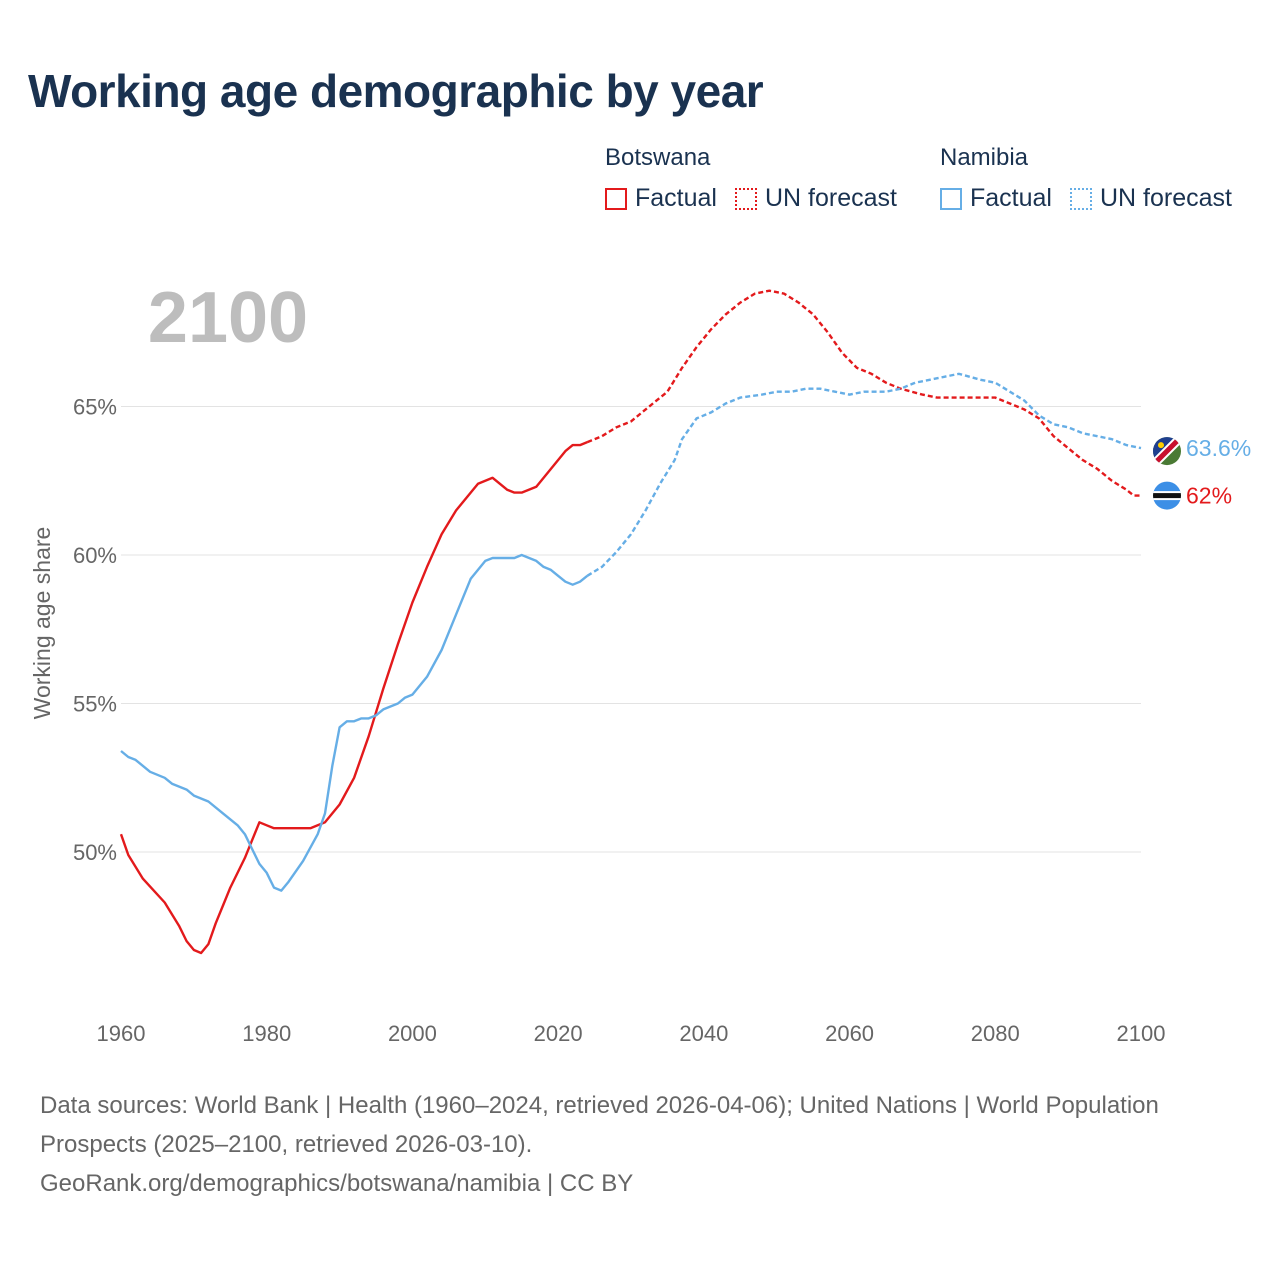 This screenshot has height=1280, width=1280. I want to click on x-tick-label: 1980, so click(266, 1033).